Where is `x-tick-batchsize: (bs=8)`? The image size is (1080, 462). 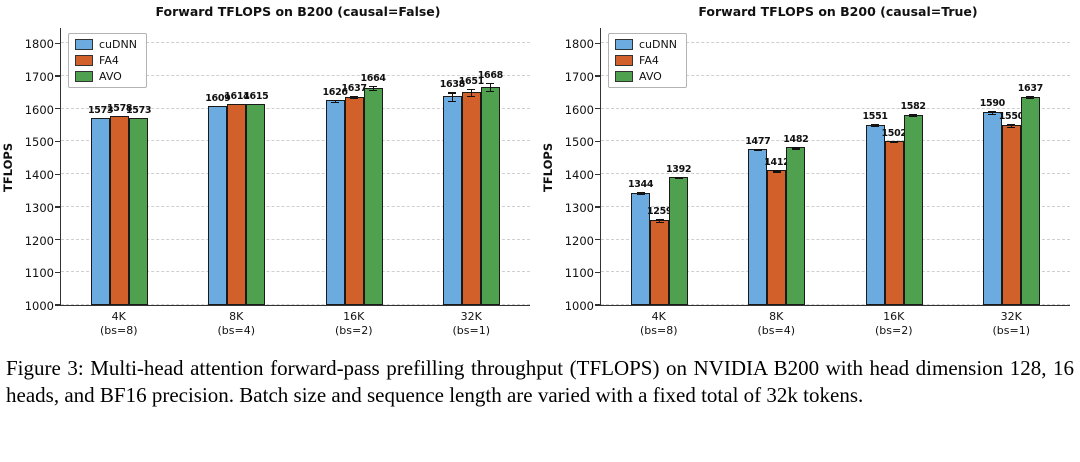 x-tick-batchsize: (bs=8) is located at coordinates (118, 331).